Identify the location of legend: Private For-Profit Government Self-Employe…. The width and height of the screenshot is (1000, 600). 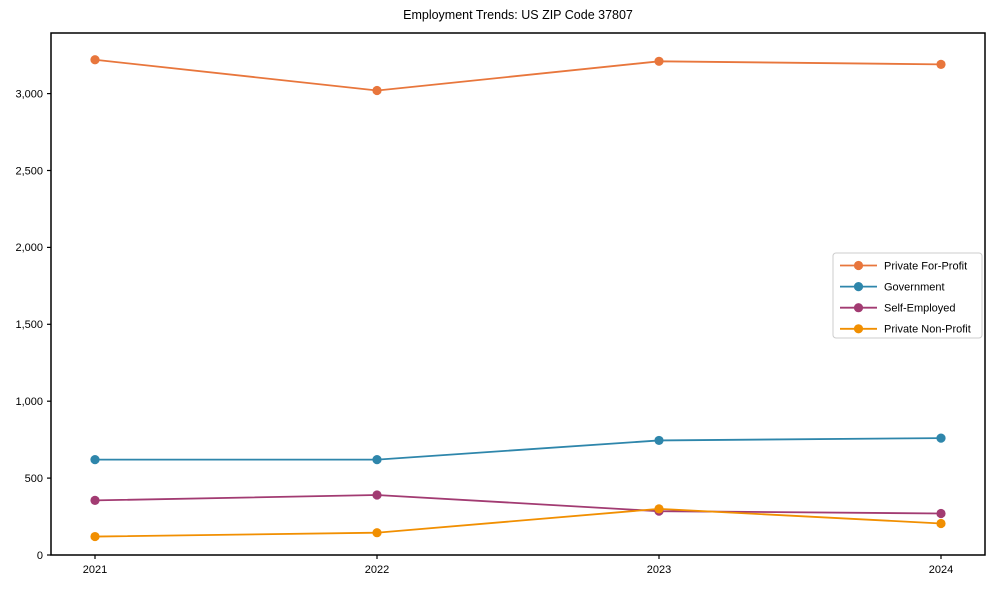
(907, 295).